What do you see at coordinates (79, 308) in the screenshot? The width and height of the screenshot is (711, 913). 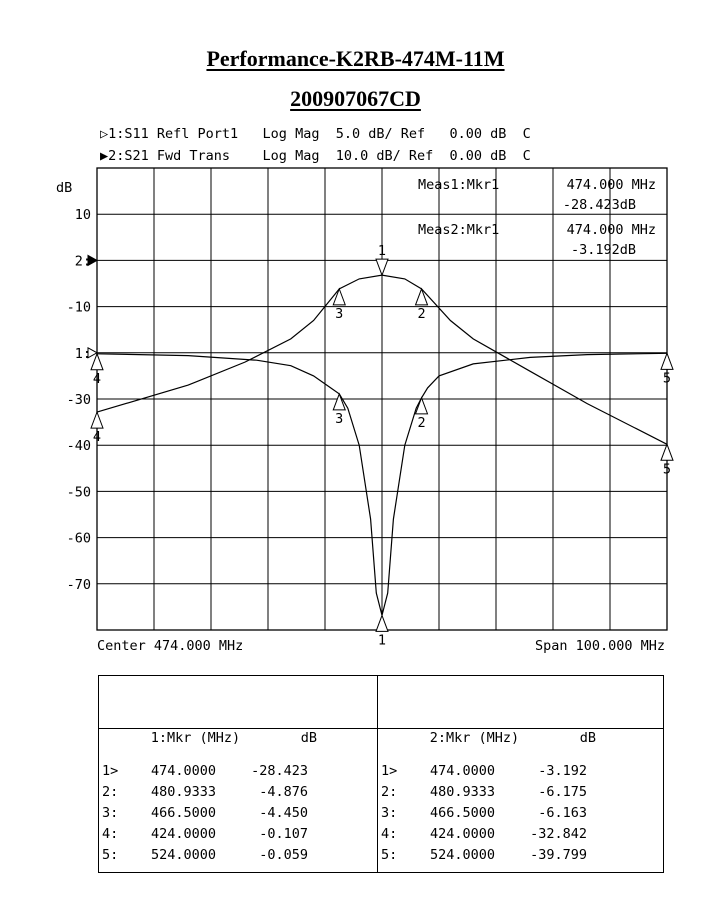 I see `y-tick-label: -10` at bounding box center [79, 308].